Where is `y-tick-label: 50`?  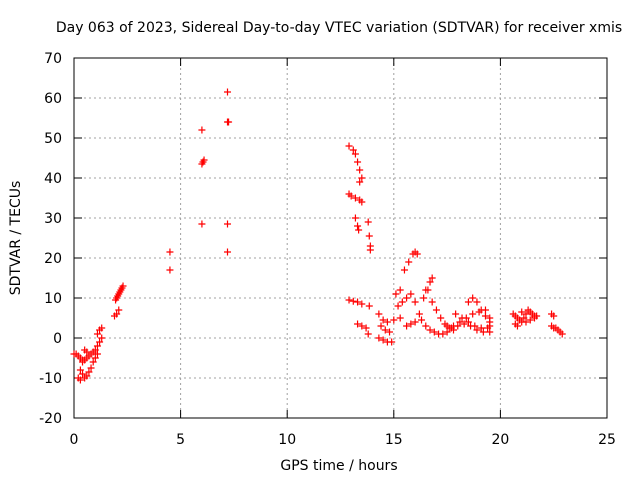
y-tick-label: 50 is located at coordinates (53, 139).